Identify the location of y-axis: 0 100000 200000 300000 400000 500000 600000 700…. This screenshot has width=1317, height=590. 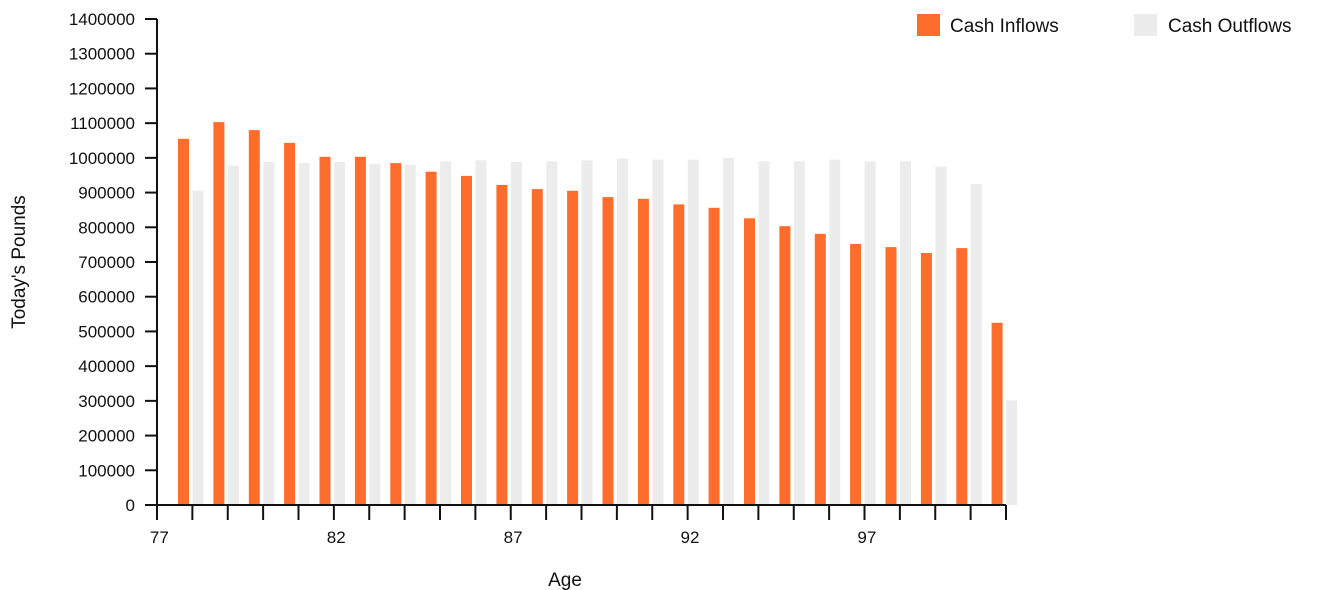
(113, 262).